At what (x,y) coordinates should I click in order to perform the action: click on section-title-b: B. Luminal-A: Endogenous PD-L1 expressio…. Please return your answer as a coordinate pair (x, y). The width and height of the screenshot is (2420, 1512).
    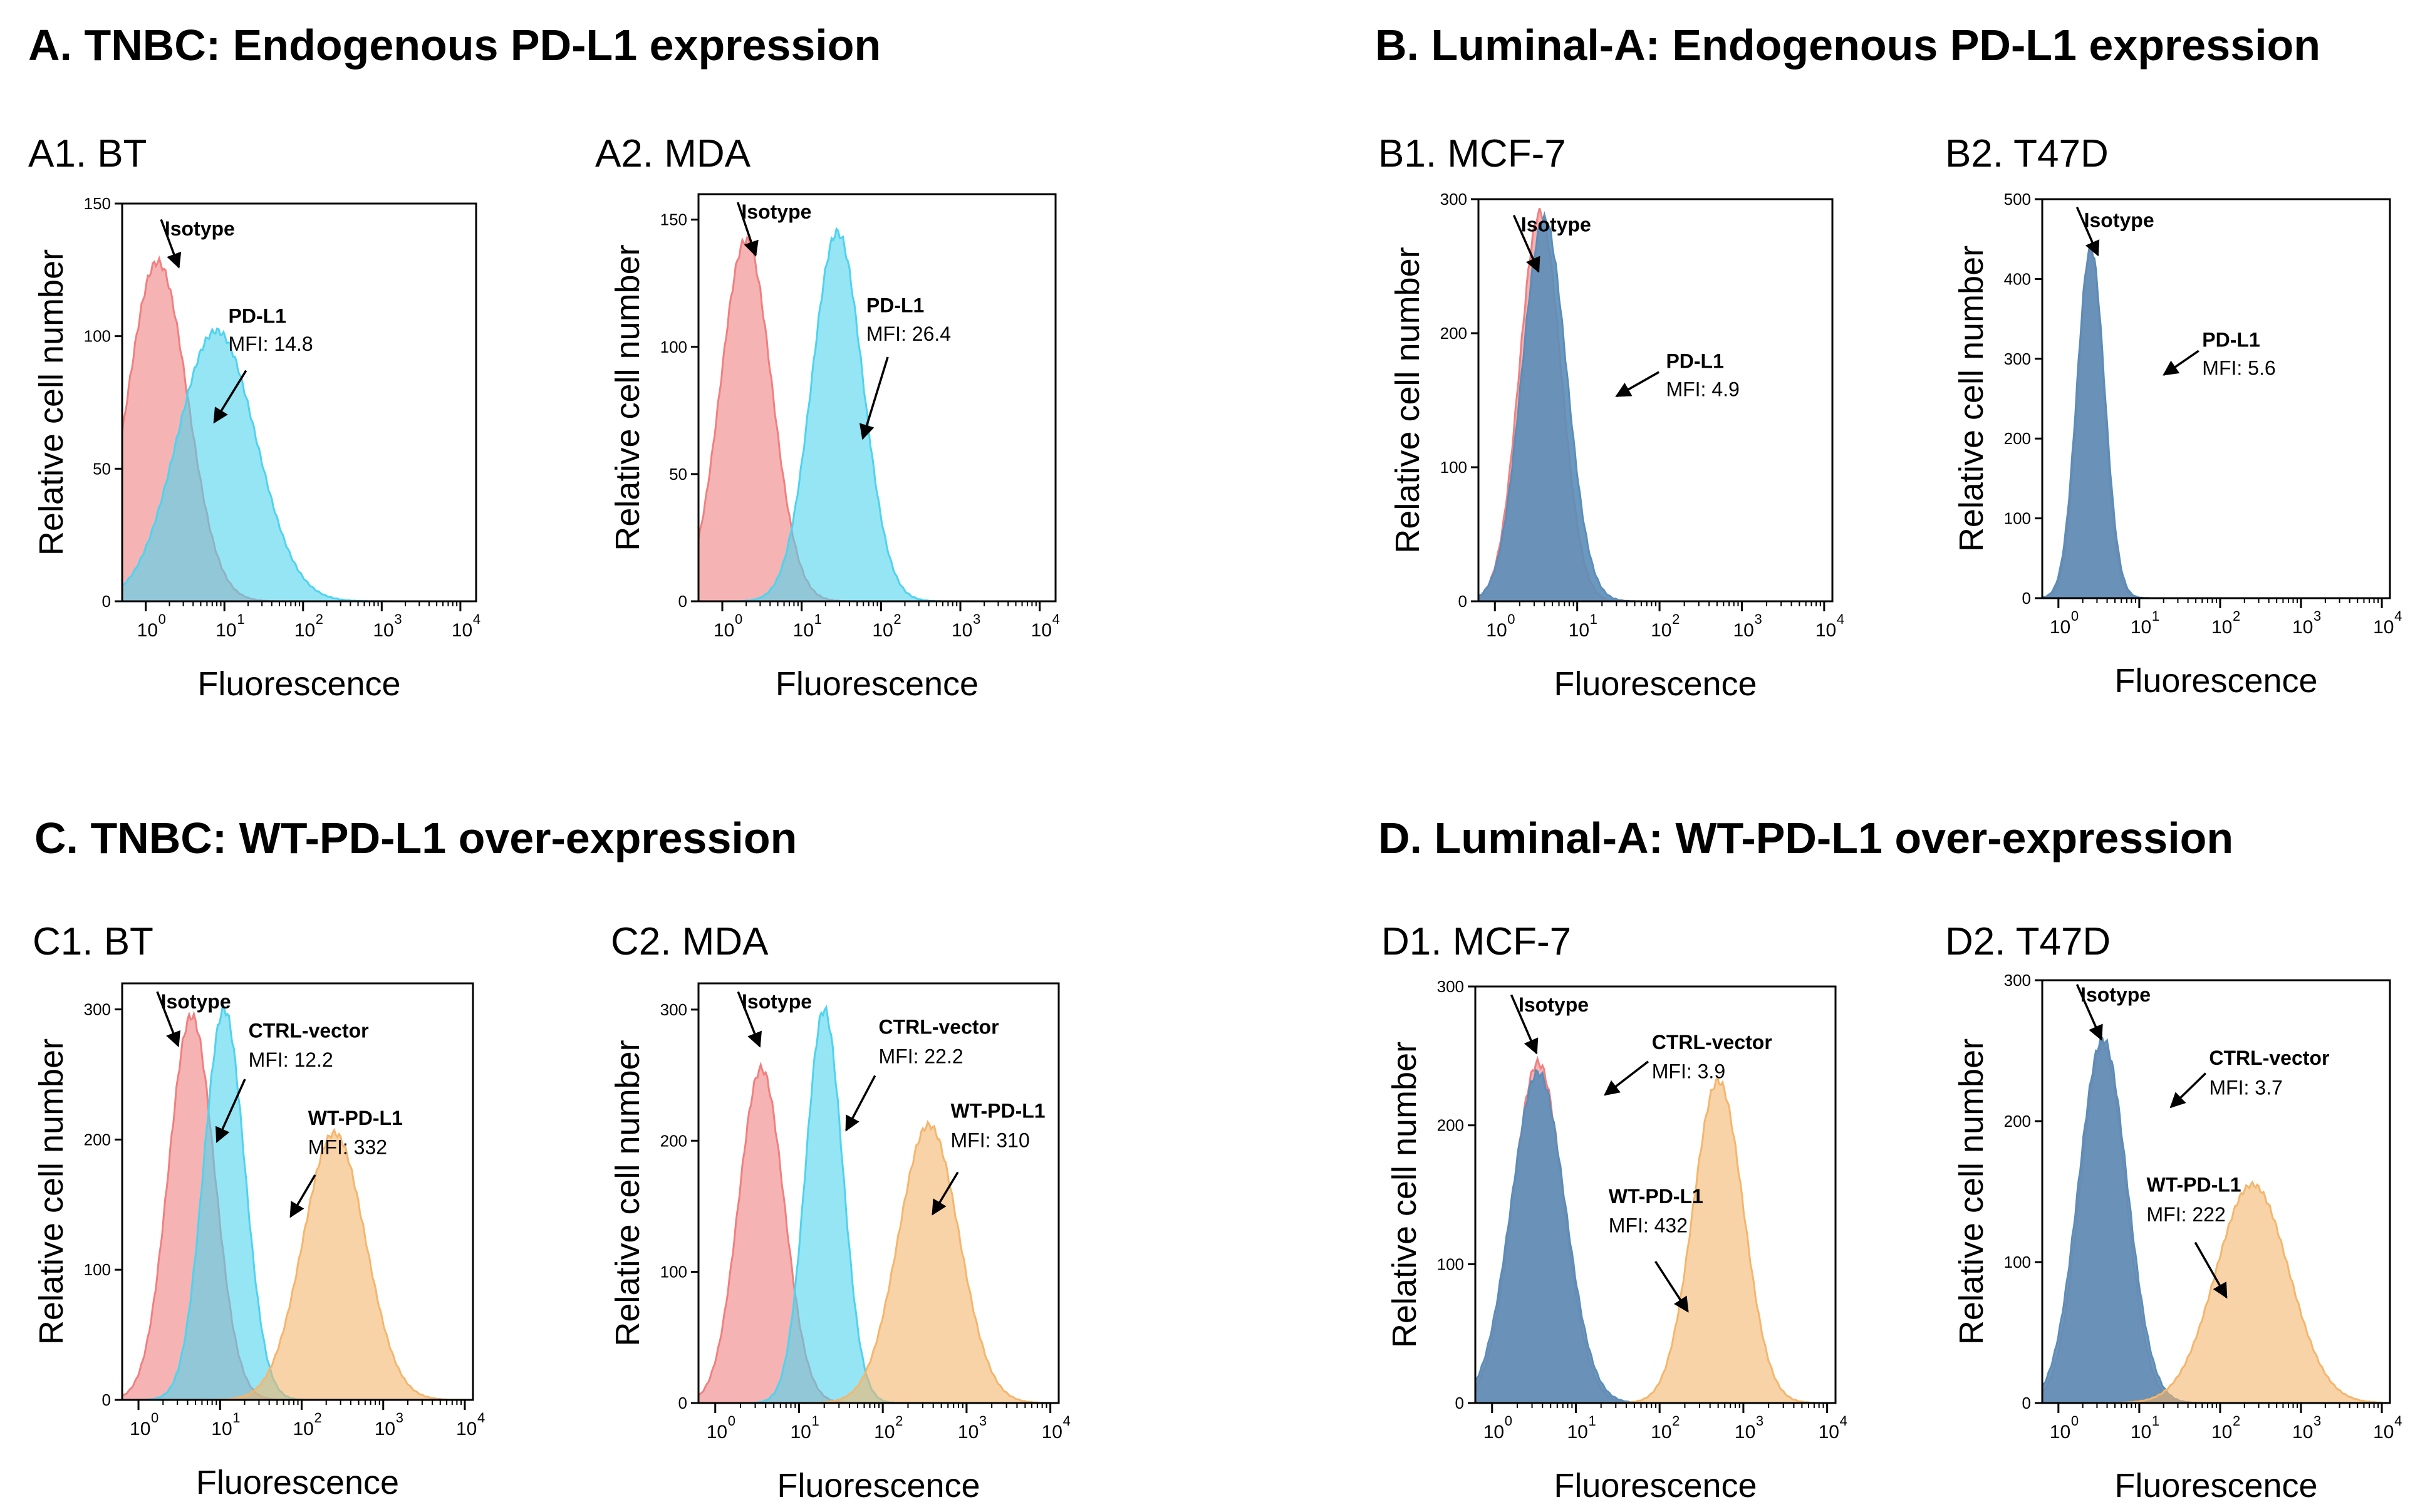
    Looking at the image, I should click on (1848, 45).